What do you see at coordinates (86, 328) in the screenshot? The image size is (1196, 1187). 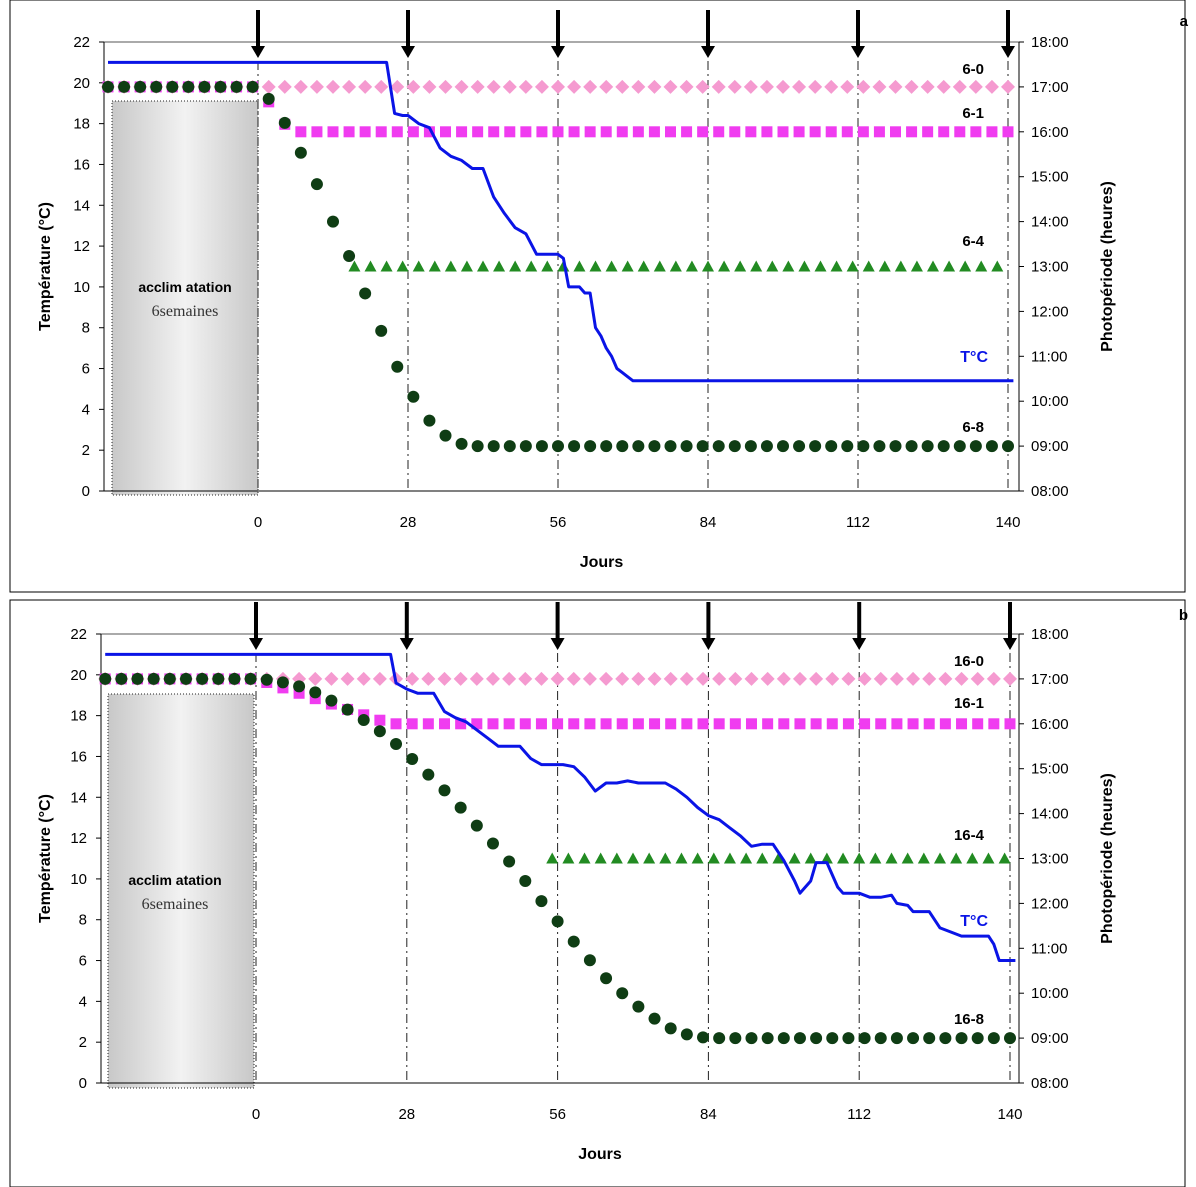 I see `y-tick-label: 8` at bounding box center [86, 328].